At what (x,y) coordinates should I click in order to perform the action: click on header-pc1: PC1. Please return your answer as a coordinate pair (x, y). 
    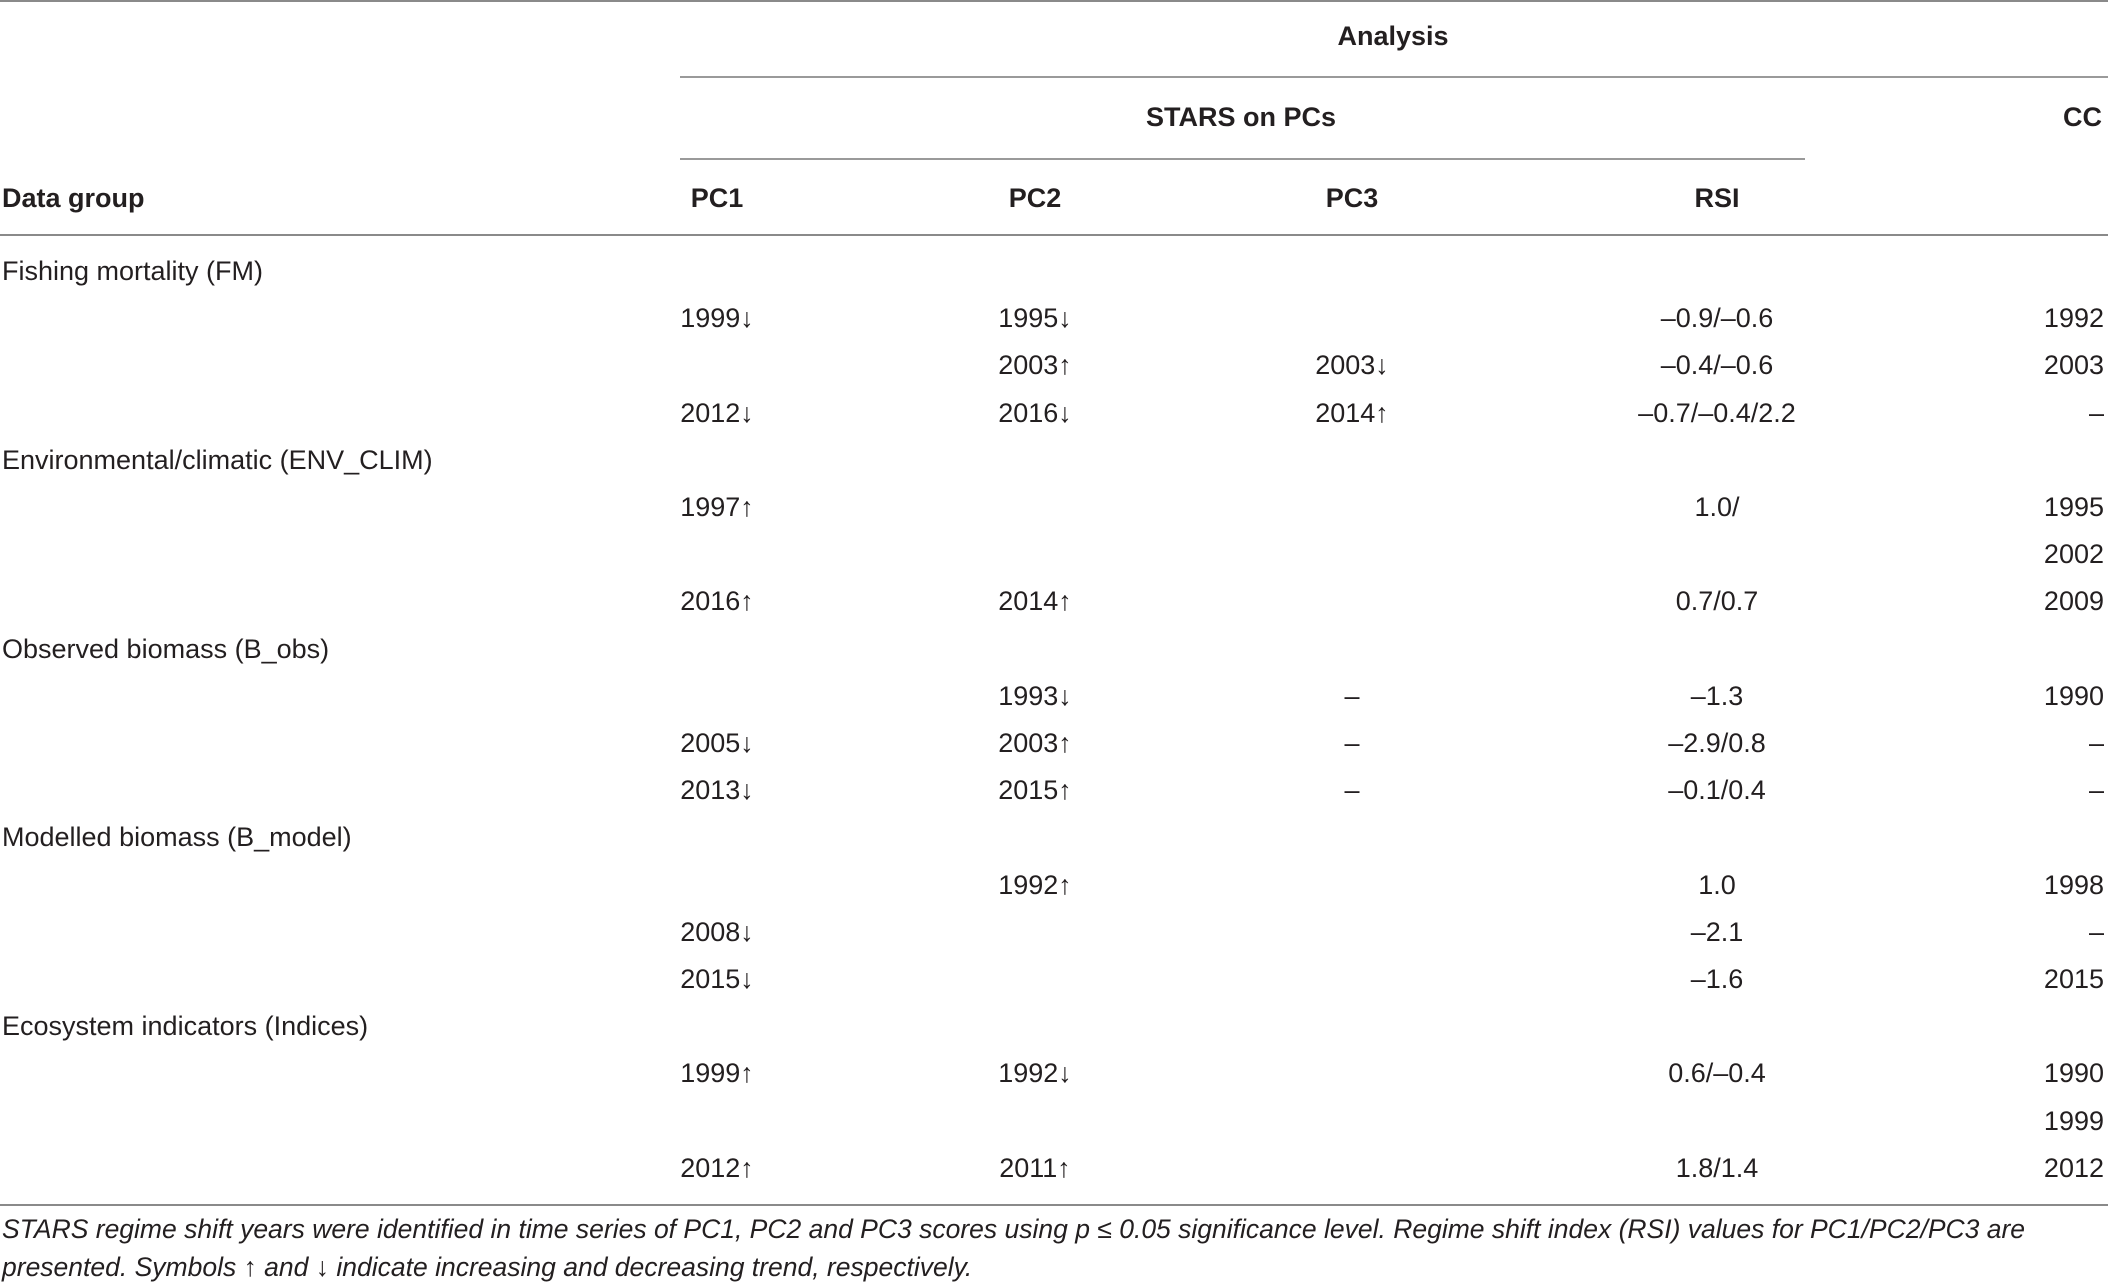
    Looking at the image, I should click on (717, 198).